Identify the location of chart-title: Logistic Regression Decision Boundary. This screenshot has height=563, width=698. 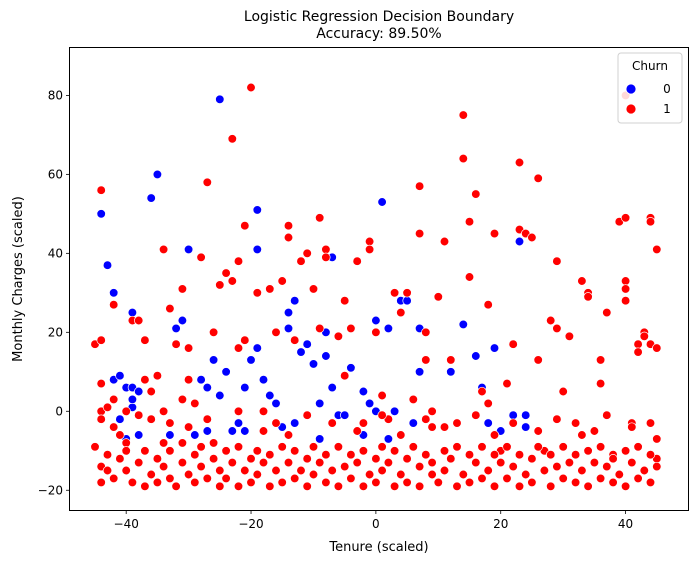
(379, 17).